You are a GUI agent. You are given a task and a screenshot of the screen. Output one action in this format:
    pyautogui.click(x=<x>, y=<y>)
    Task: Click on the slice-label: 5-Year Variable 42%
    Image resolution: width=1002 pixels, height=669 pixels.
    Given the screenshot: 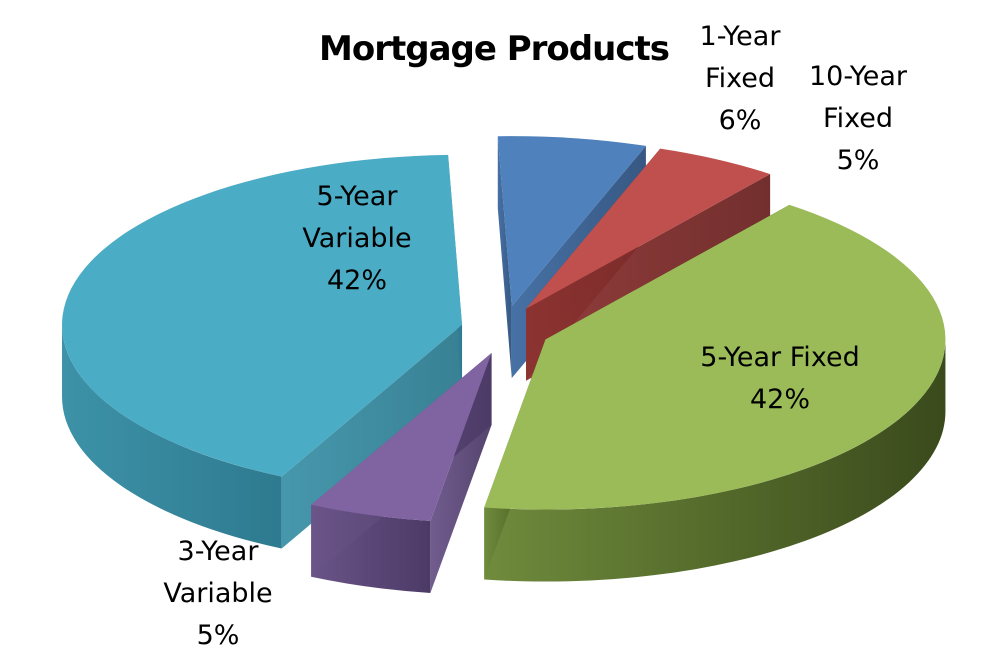 What is the action you would take?
    pyautogui.click(x=356, y=238)
    